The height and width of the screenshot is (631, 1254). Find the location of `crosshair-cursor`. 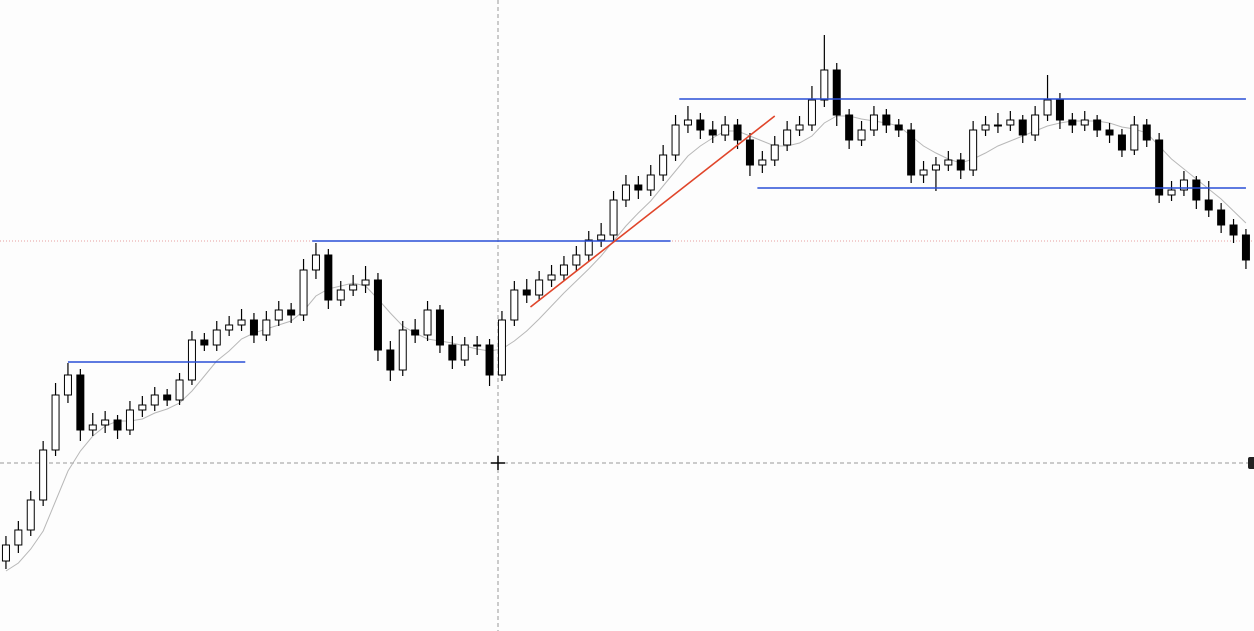

crosshair-cursor is located at coordinates (498, 463).